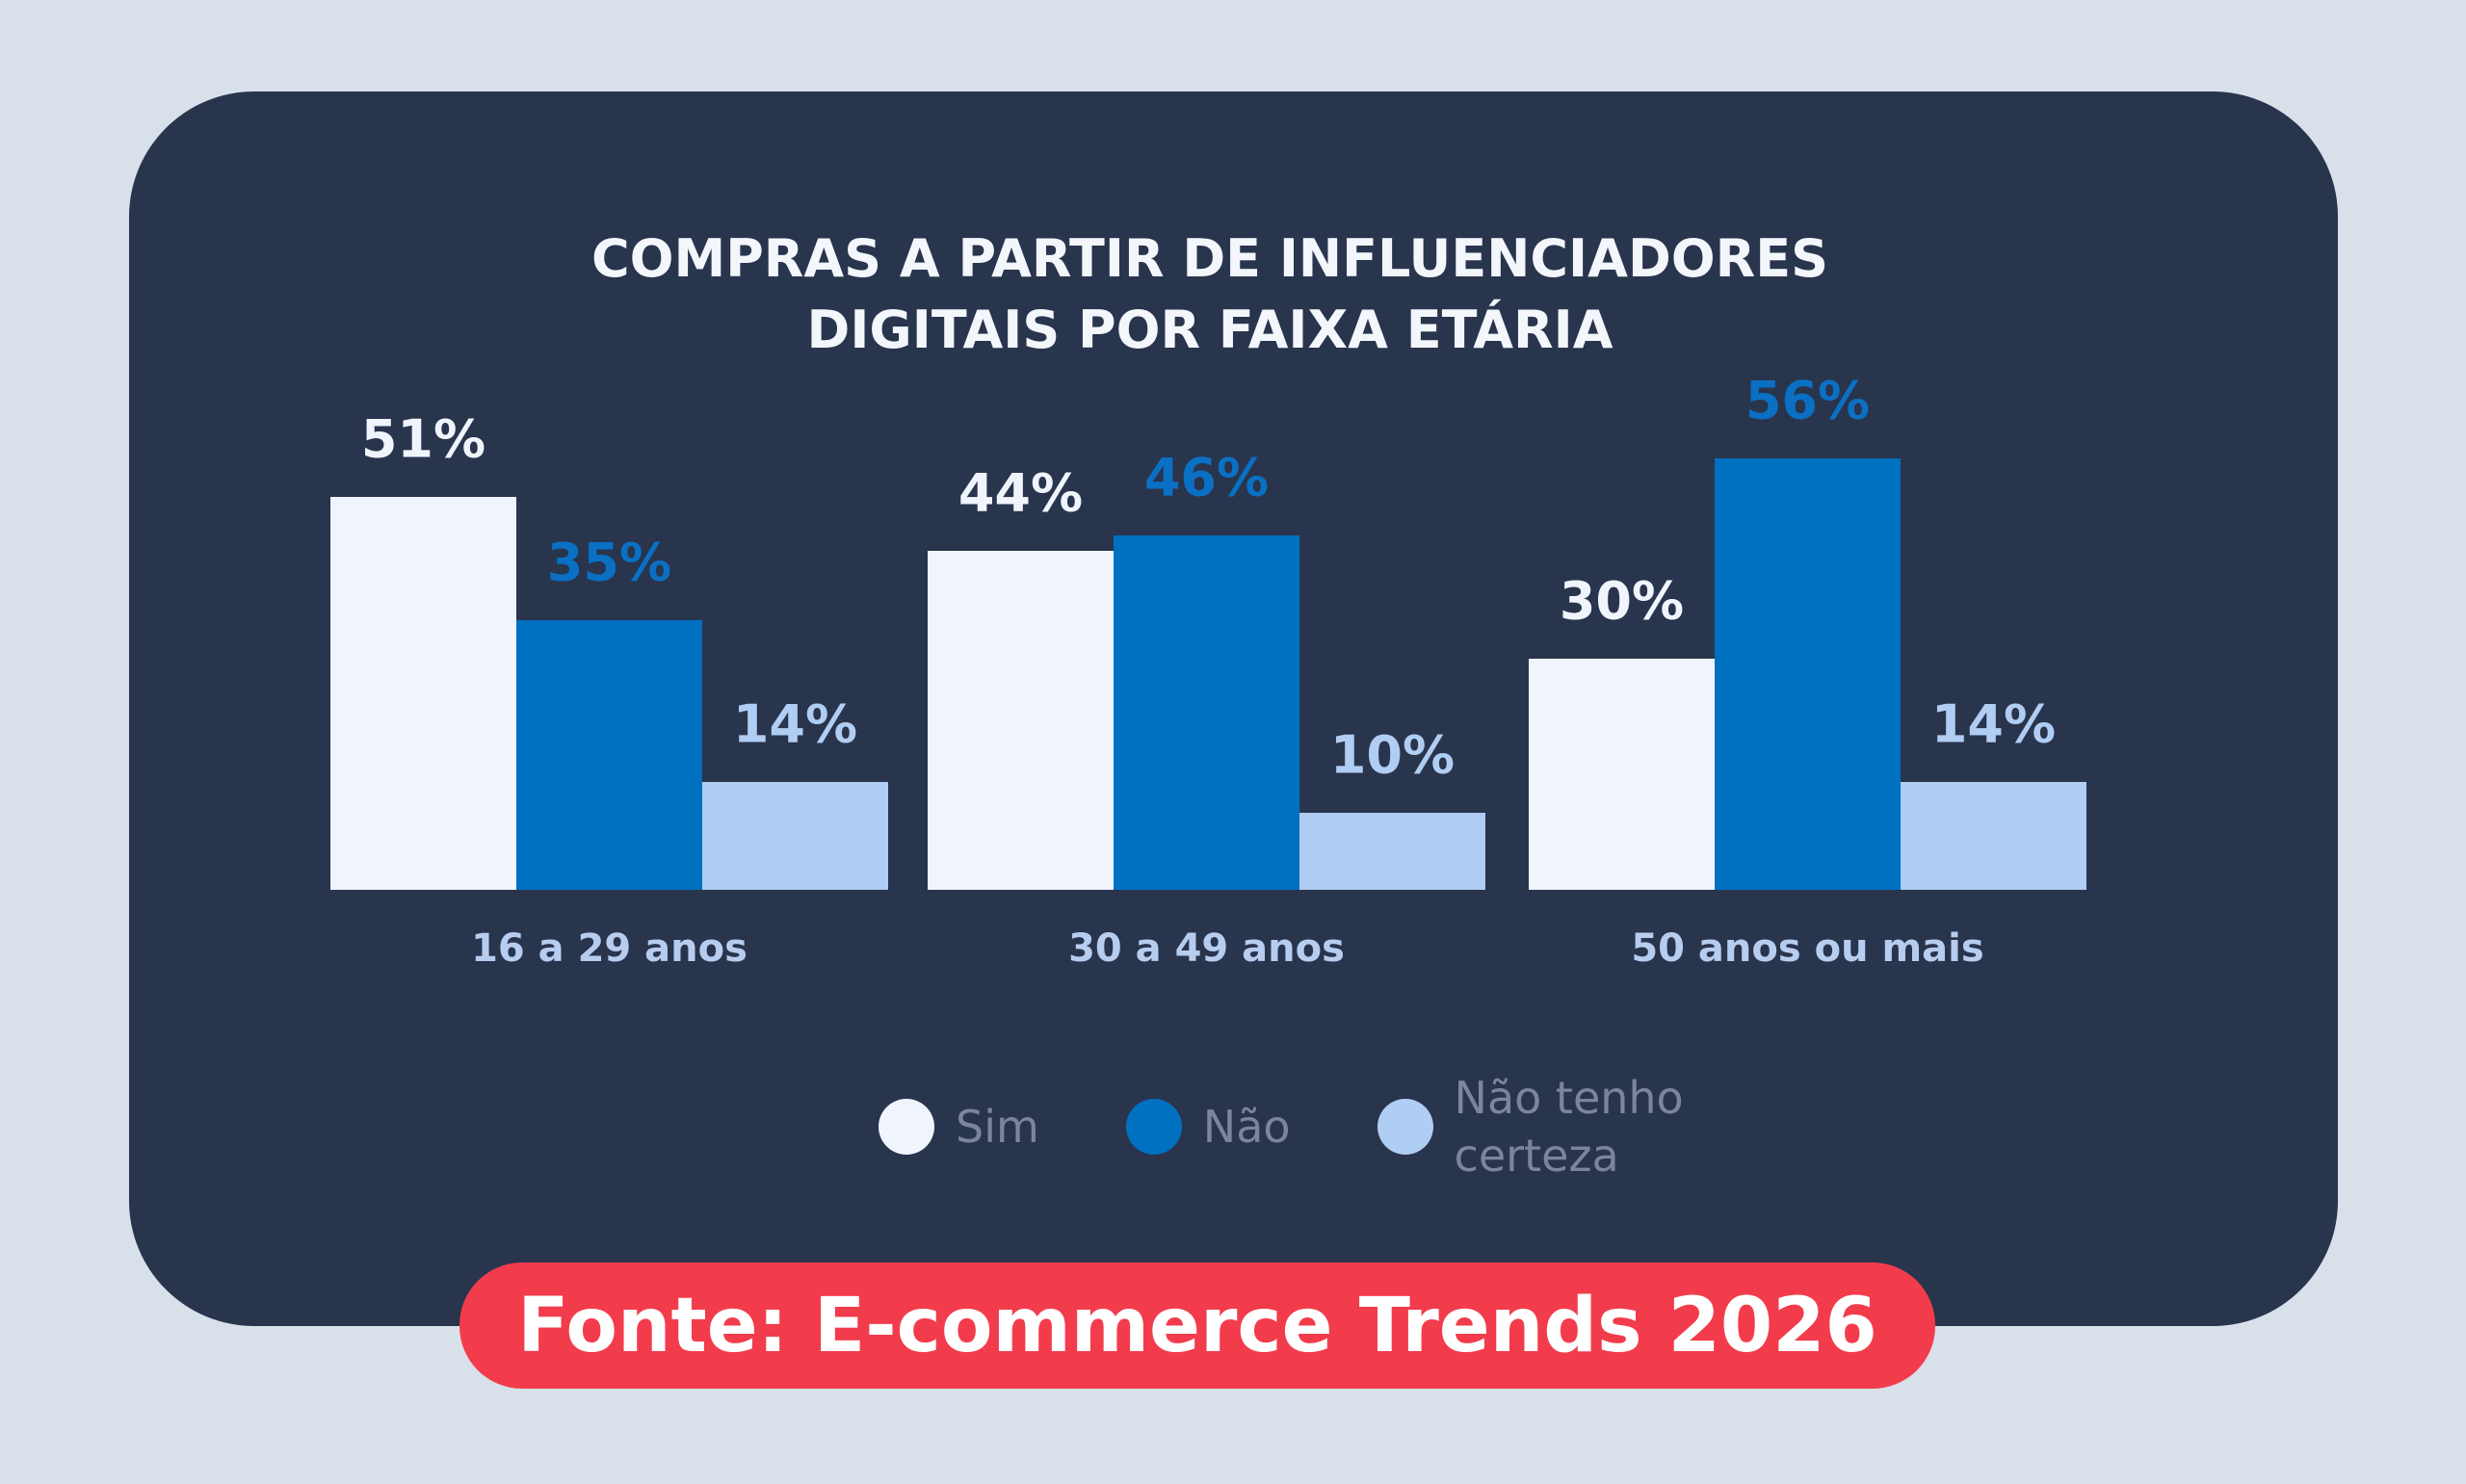  I want to click on value-label: 51%, so click(423, 439).